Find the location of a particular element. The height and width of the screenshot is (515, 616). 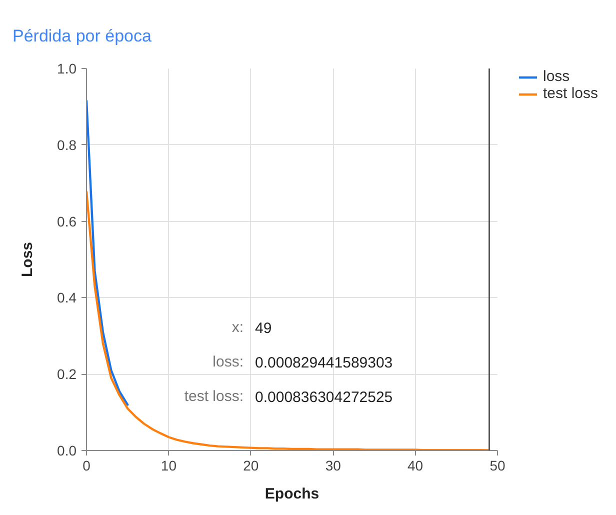

line-series is located at coordinates (107, 253).